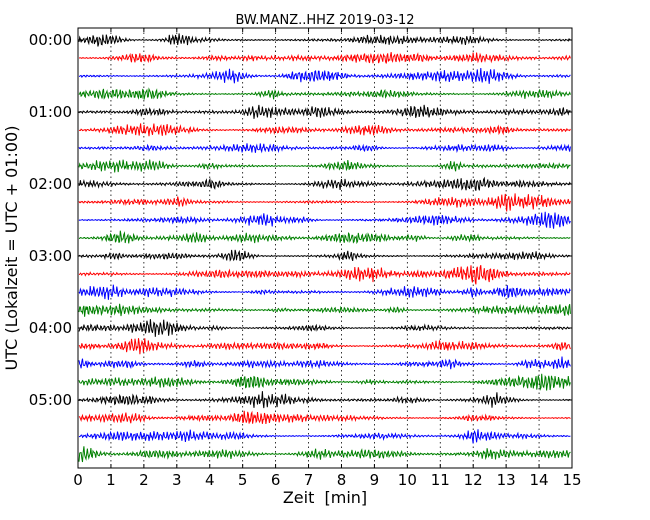 The image size is (650, 520). I want to click on y-tick-label: 00:00, so click(50, 40).